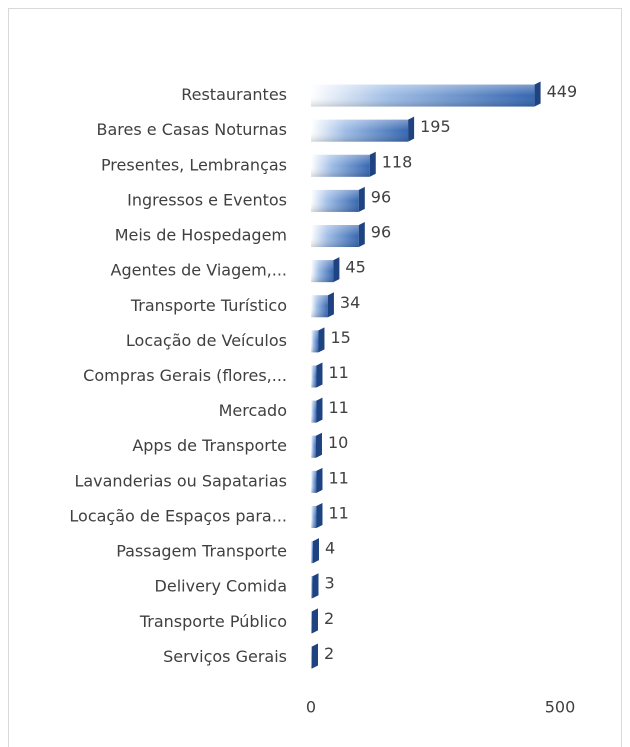  Describe the element at coordinates (201, 235) in the screenshot. I see `y-tick-label: Meis de Hospedagem` at that location.